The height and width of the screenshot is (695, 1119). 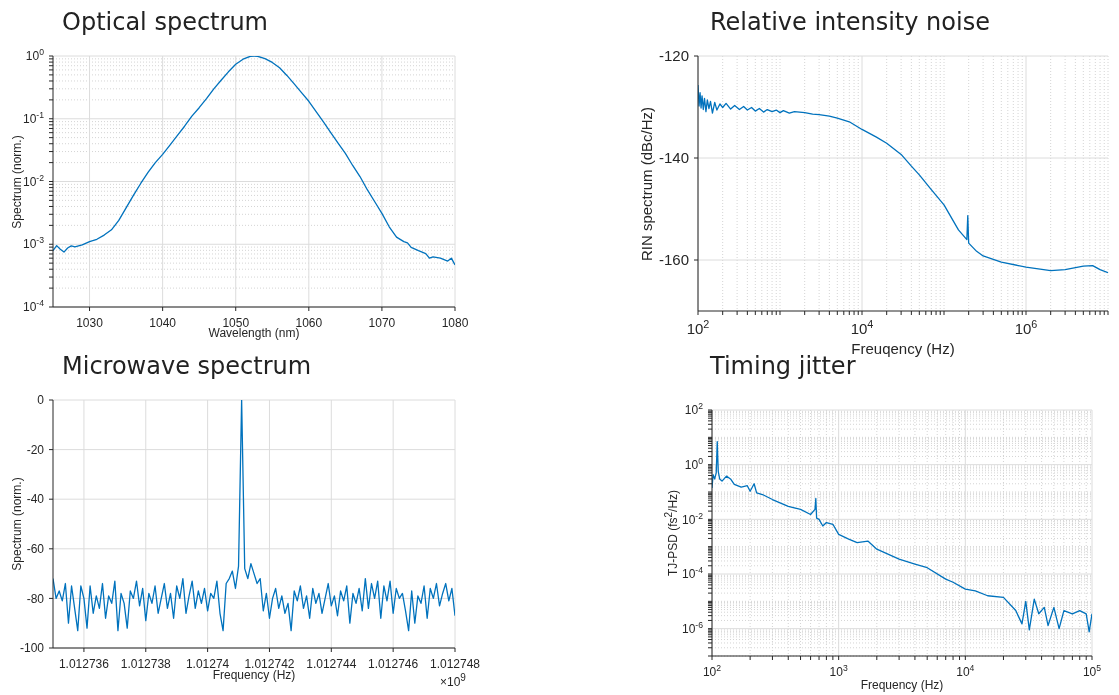 What do you see at coordinates (84, 664) in the screenshot?
I see `x-tick-label: 1.012736` at bounding box center [84, 664].